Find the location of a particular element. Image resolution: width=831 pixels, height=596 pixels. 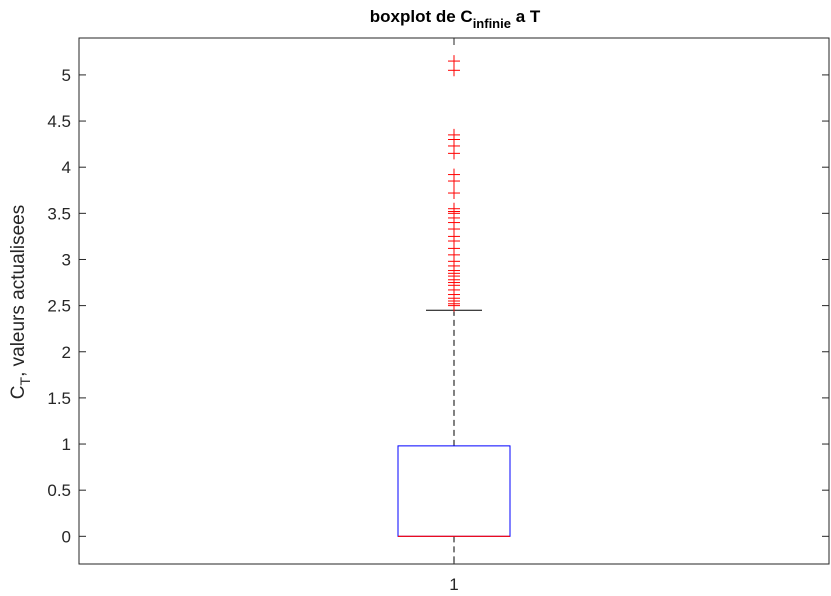

chart-title-main: boxplot de C is located at coordinates (421, 16).